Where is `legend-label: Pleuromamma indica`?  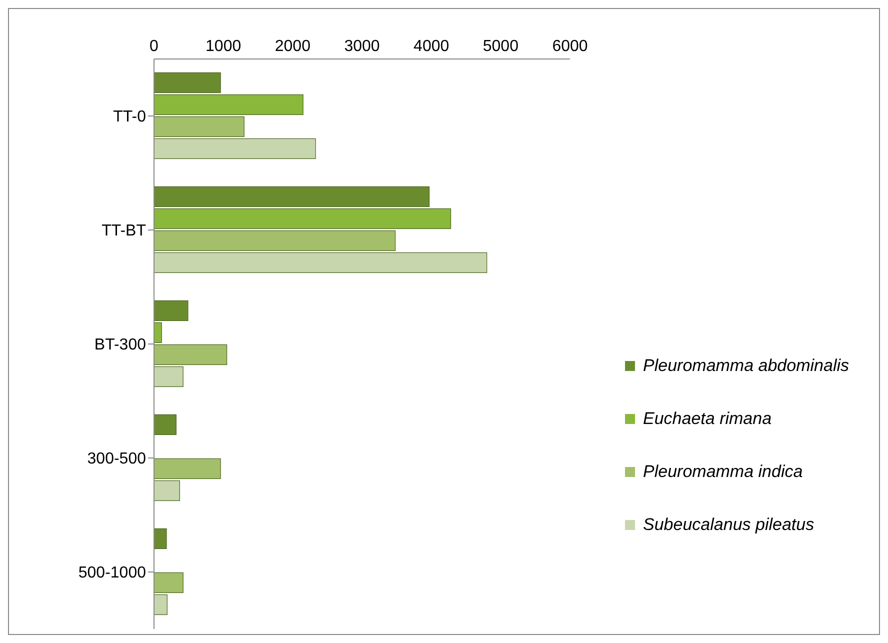 legend-label: Pleuromamma indica is located at coordinates (723, 472).